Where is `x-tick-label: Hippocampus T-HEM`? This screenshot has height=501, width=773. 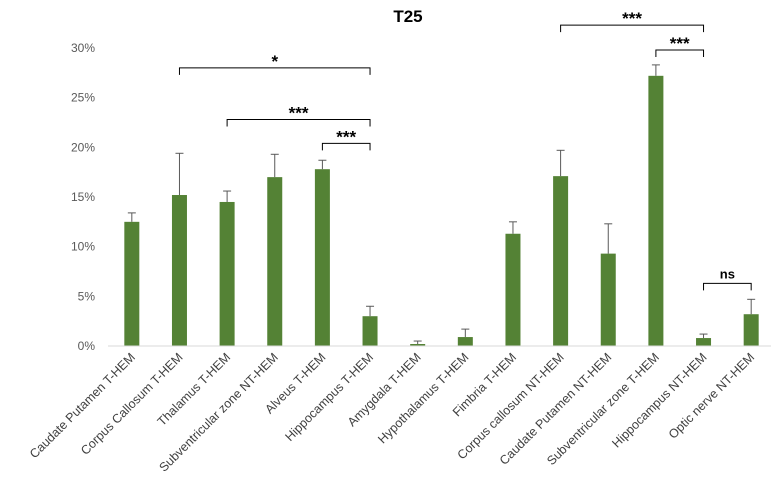 x-tick-label: Hippocampus T-HEM is located at coordinates (329, 397).